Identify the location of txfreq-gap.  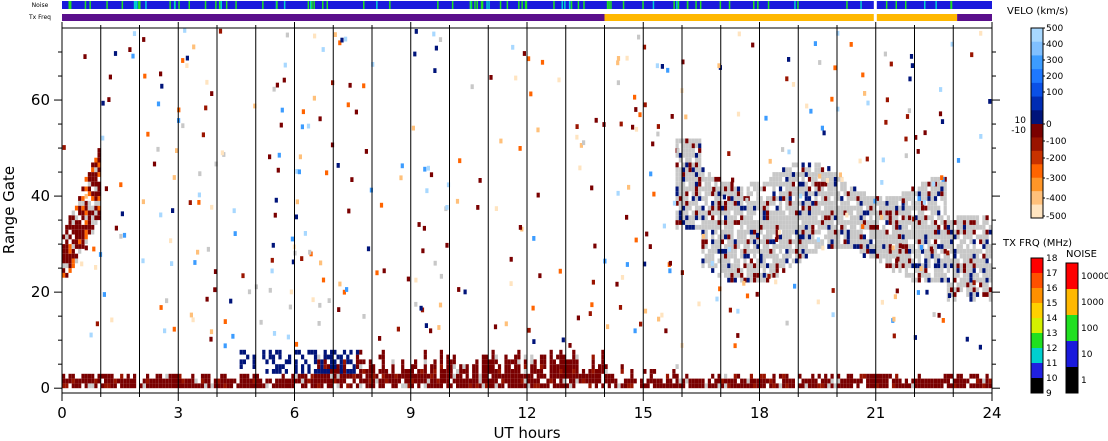
(875, 11).